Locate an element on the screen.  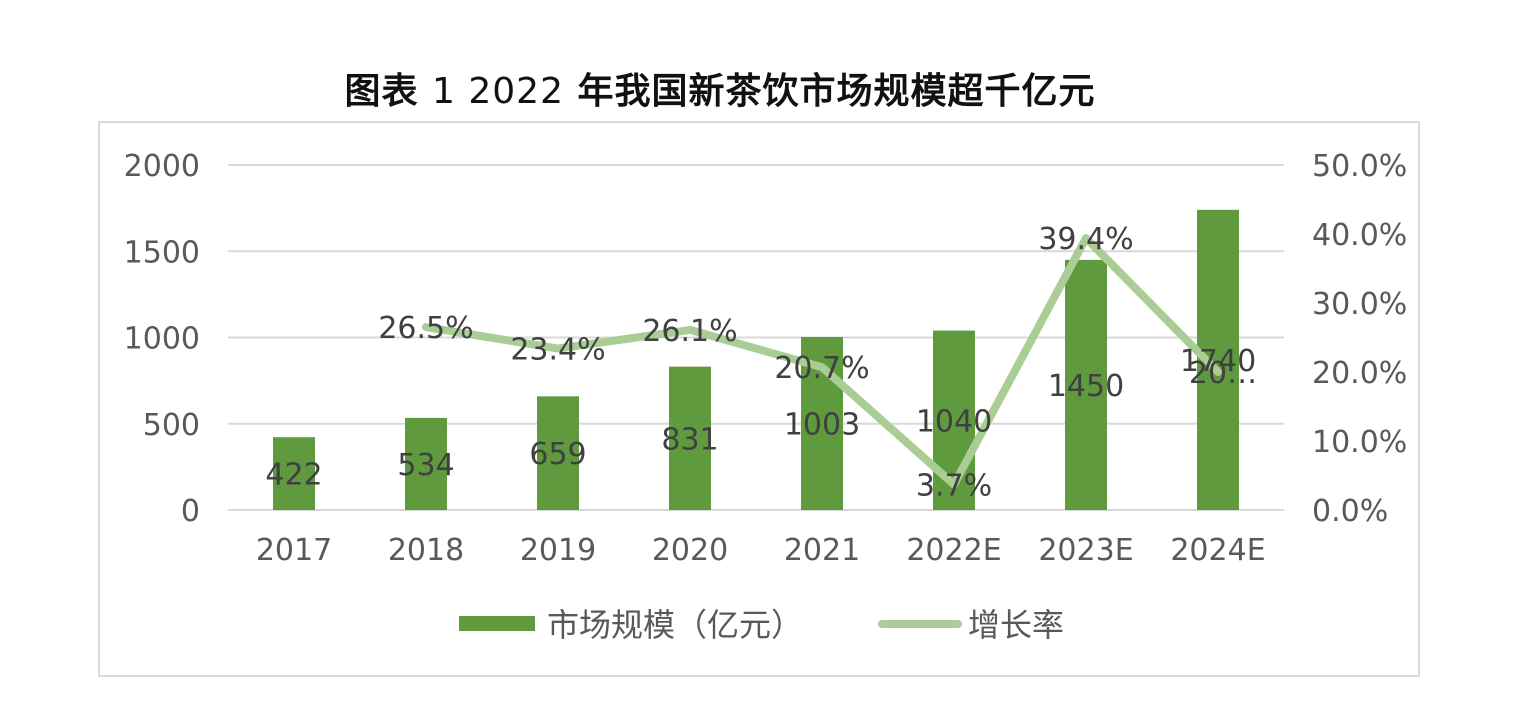
y-left-tick-label: 500 is located at coordinates (171, 425).